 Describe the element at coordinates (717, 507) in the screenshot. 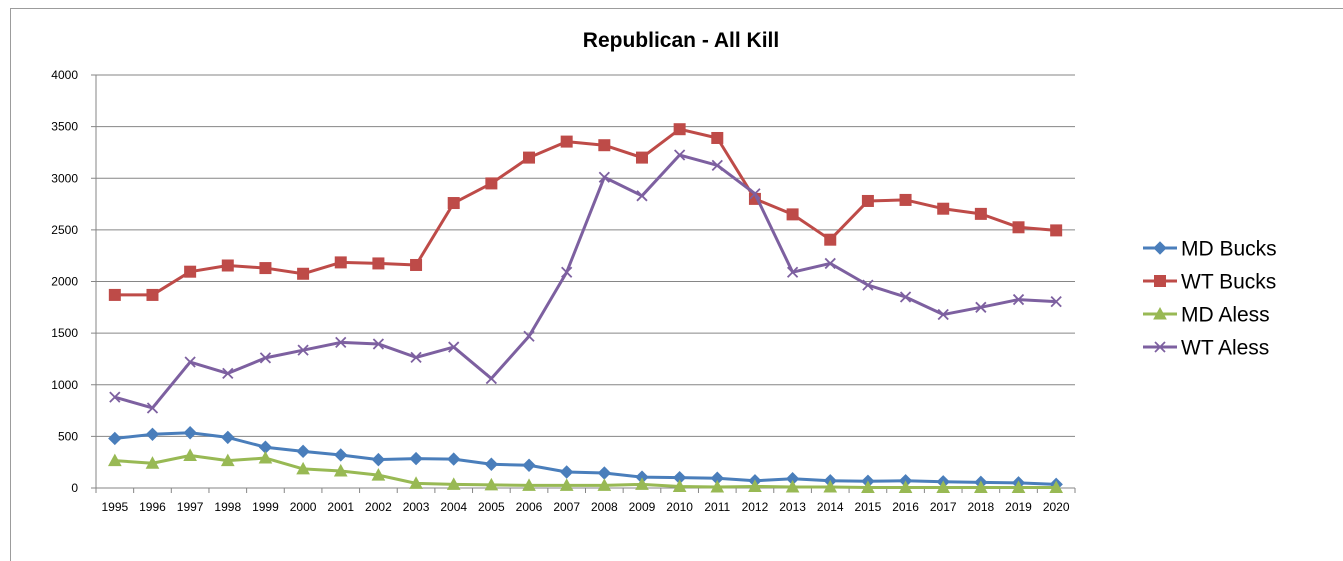

I see `x-tick-label: 2011` at that location.